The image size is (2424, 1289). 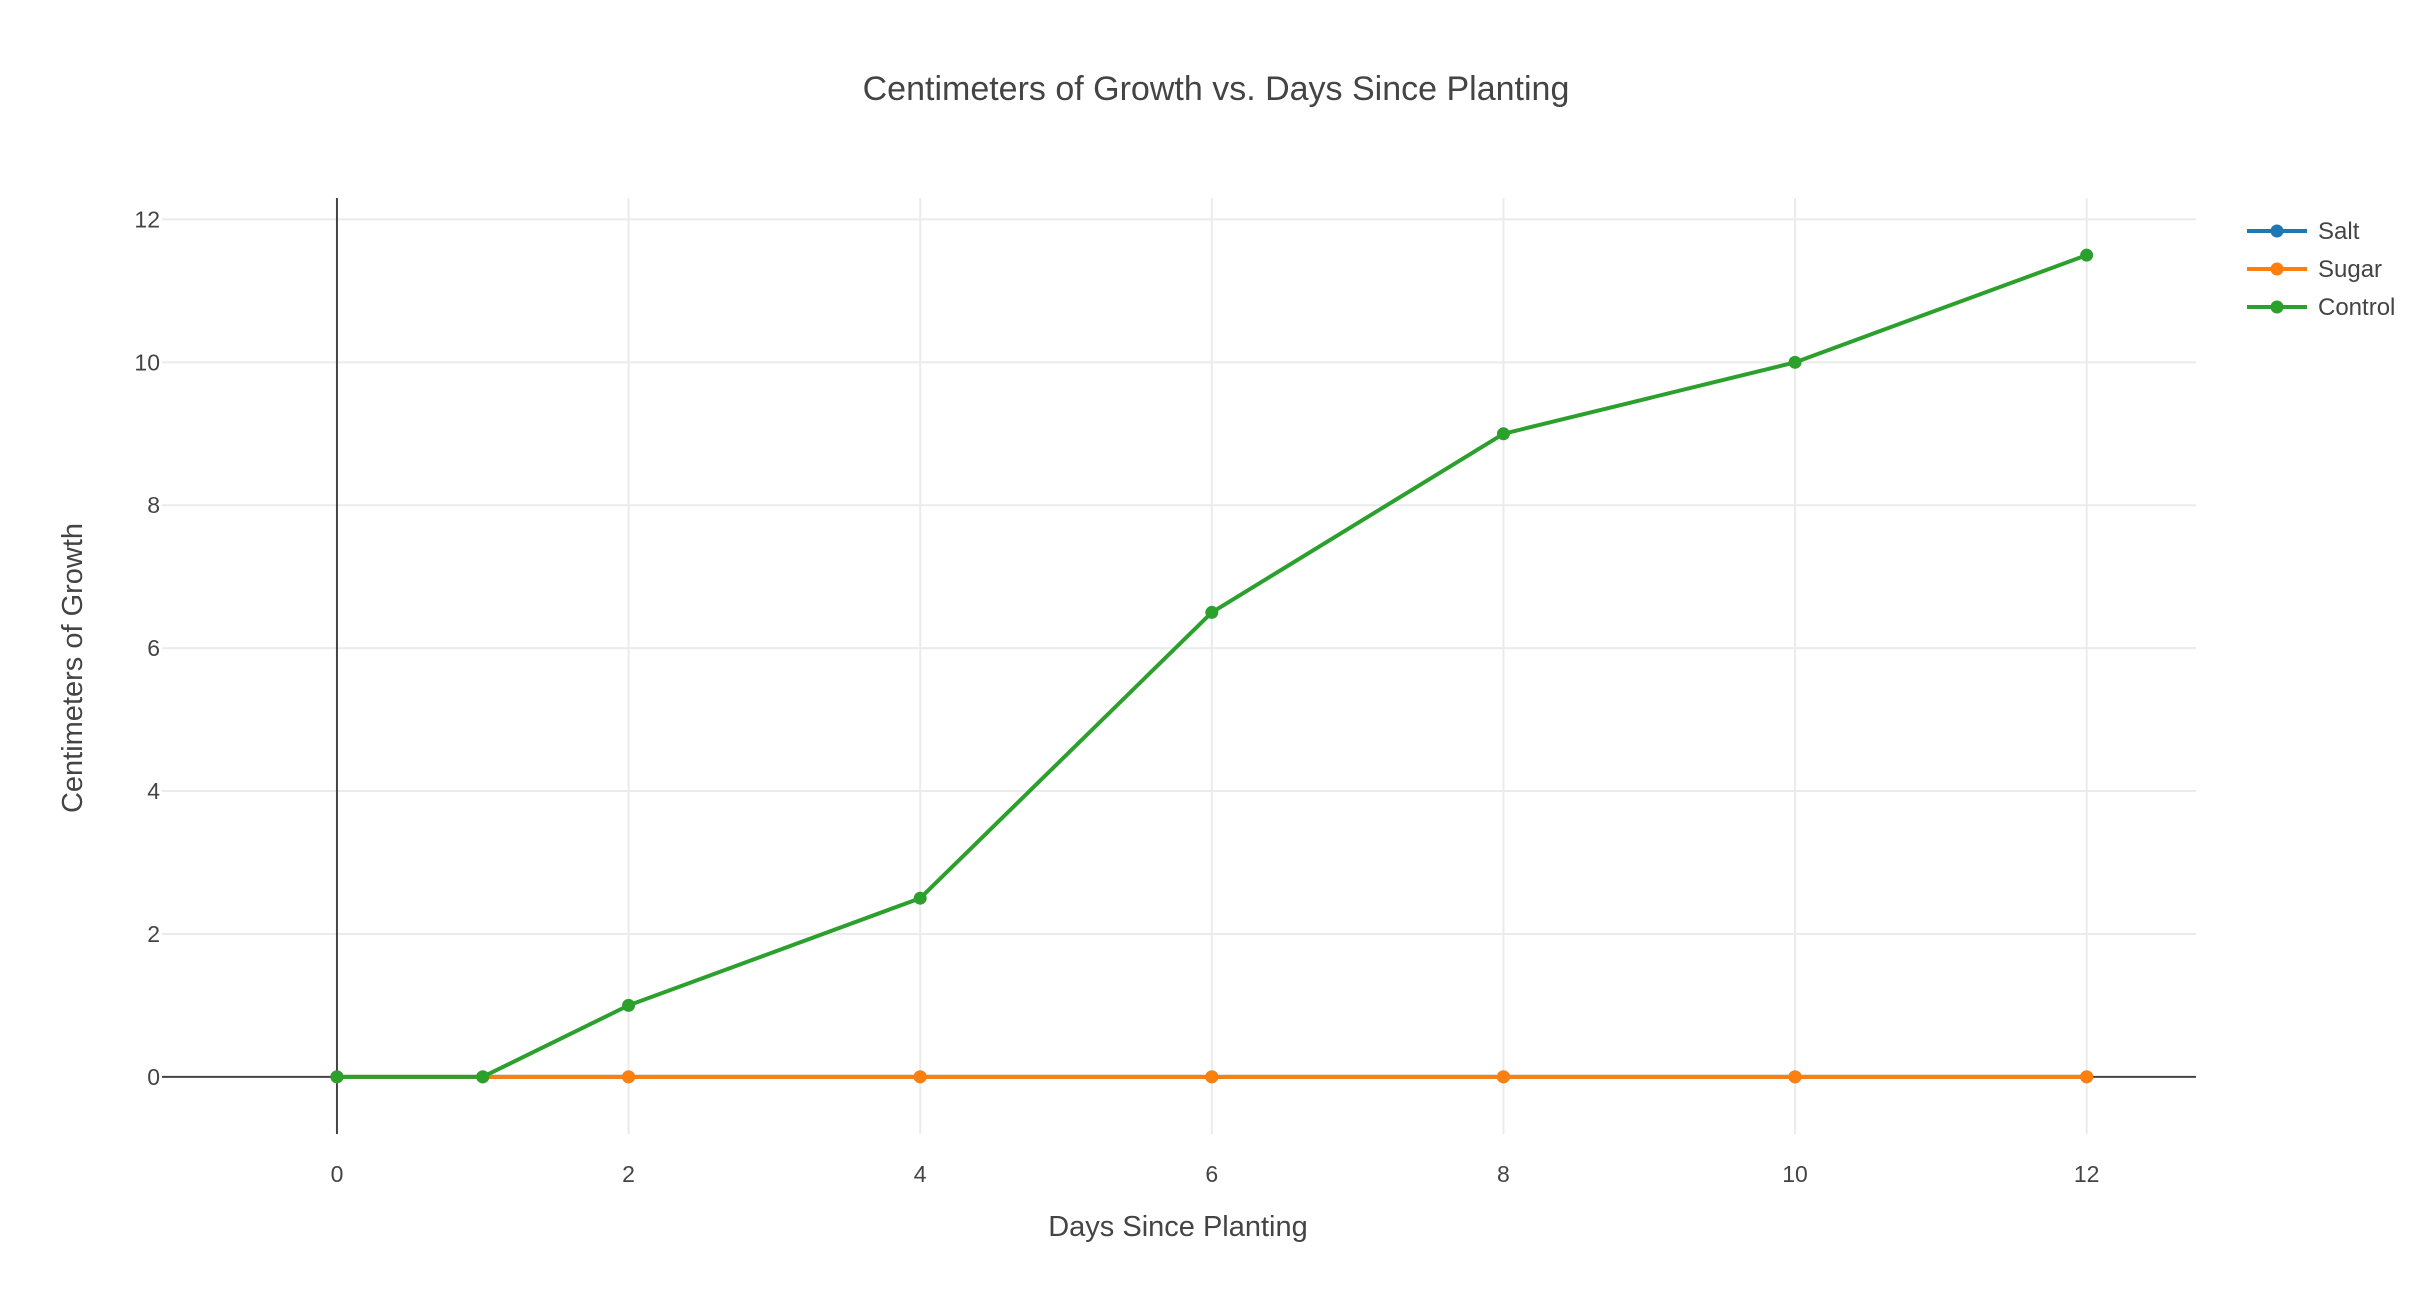 What do you see at coordinates (920, 1174) in the screenshot?
I see `x-tick-label: 4` at bounding box center [920, 1174].